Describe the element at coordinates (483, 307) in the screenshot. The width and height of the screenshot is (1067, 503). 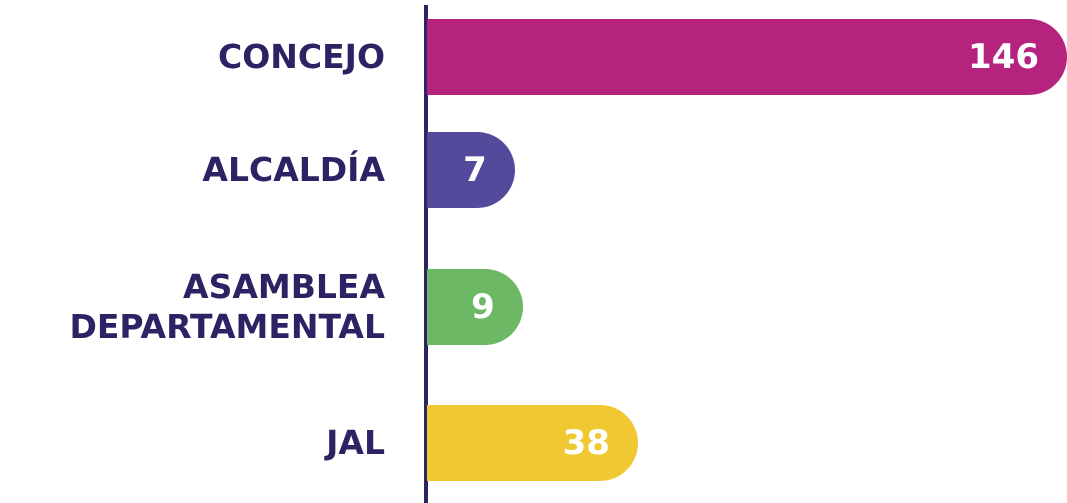
I see `value-label: 9` at that location.